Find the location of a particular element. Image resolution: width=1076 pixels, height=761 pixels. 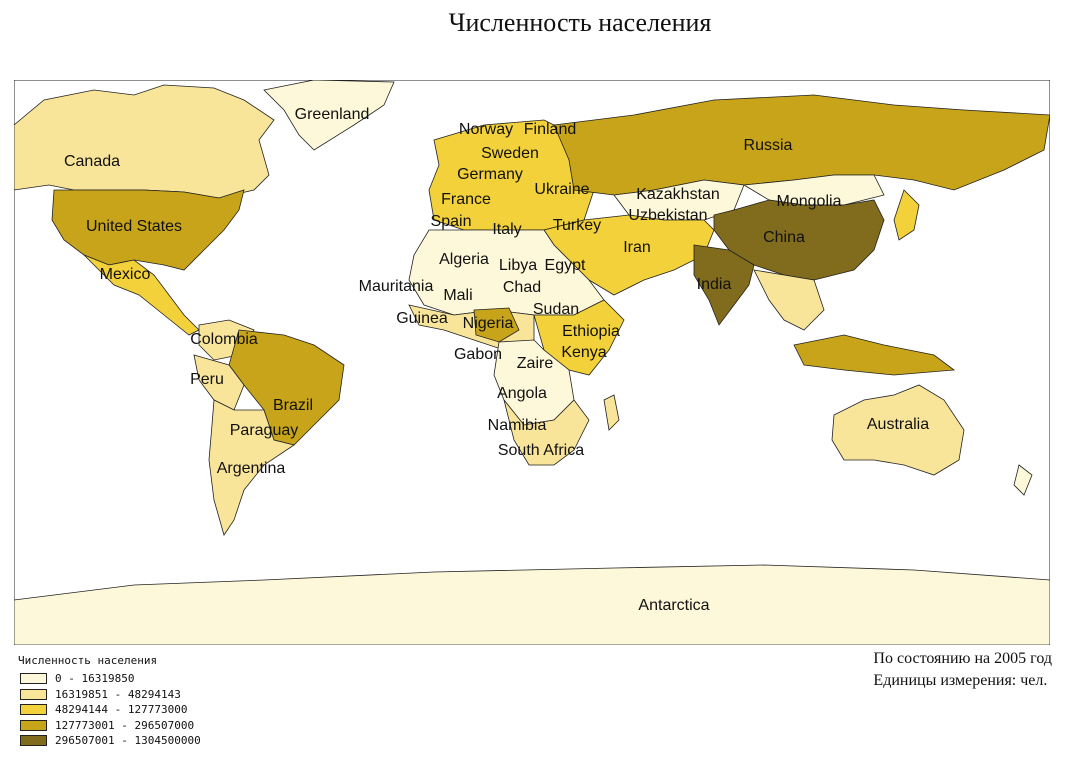

map-title: Численность населения is located at coordinates (580, 22).